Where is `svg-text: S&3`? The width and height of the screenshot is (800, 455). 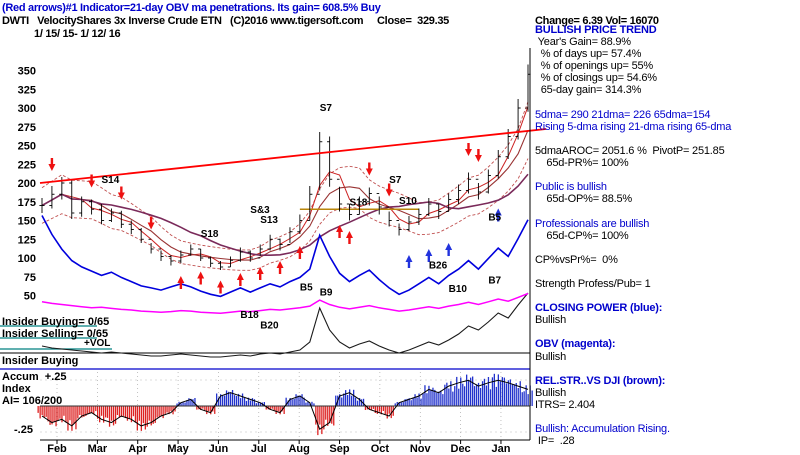
svg-text: S&3 is located at coordinates (260, 210).